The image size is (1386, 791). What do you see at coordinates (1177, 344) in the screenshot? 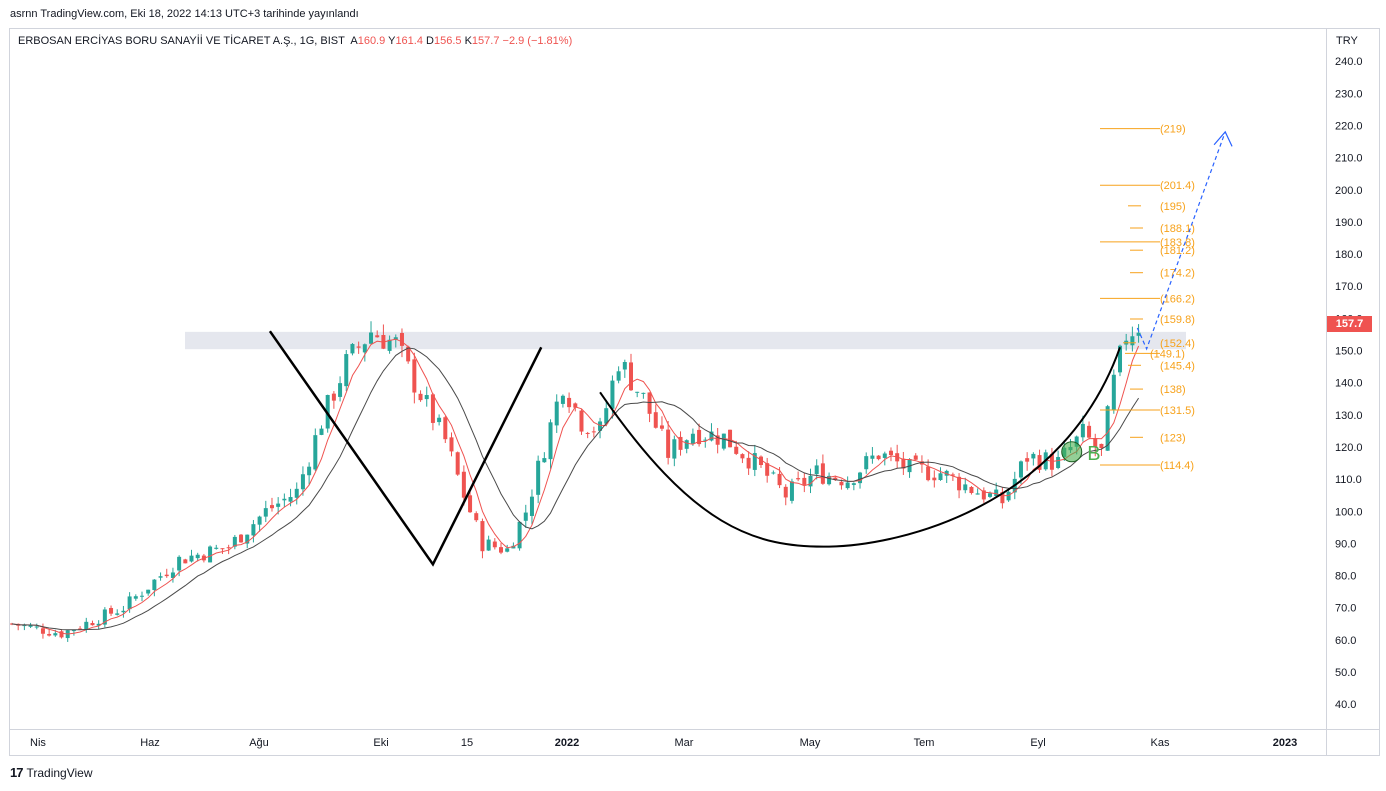
I see `fib-label: (152.4)` at bounding box center [1177, 344].